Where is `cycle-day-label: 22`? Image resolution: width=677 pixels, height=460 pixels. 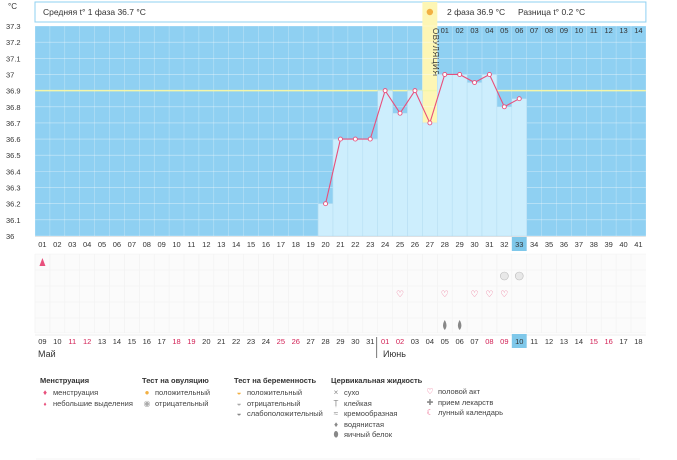 cycle-day-label: 22 is located at coordinates (355, 244).